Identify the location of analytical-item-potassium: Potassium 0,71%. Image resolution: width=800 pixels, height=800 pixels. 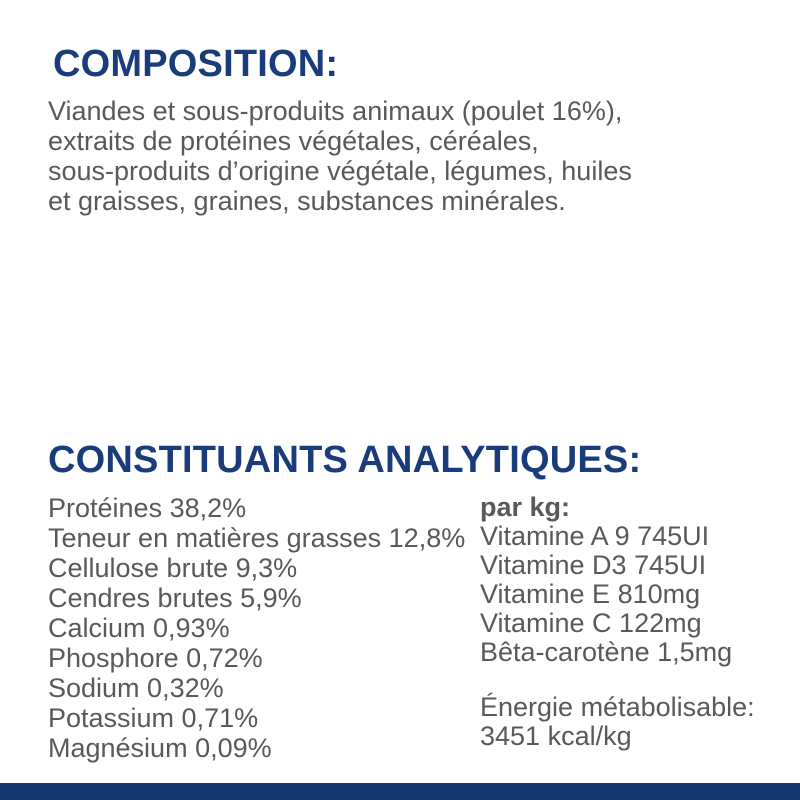
(153, 718).